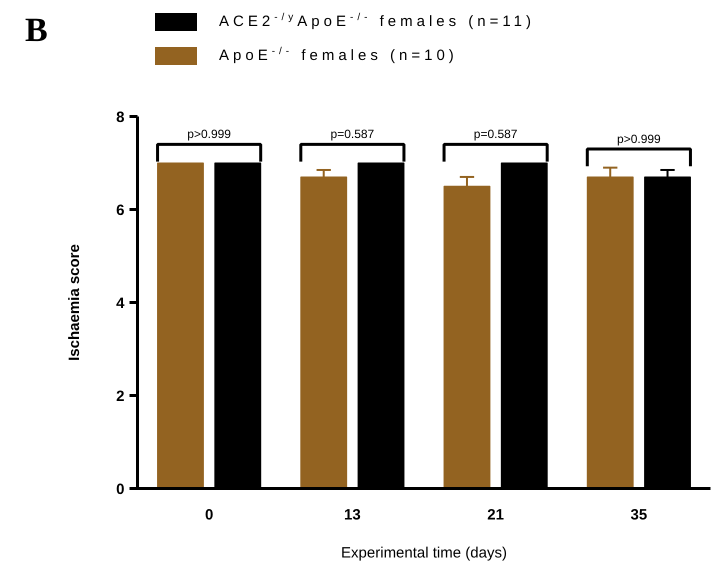  I want to click on legend-label: ApoE$^{-/-}$ females (n=10), so click(338, 55).